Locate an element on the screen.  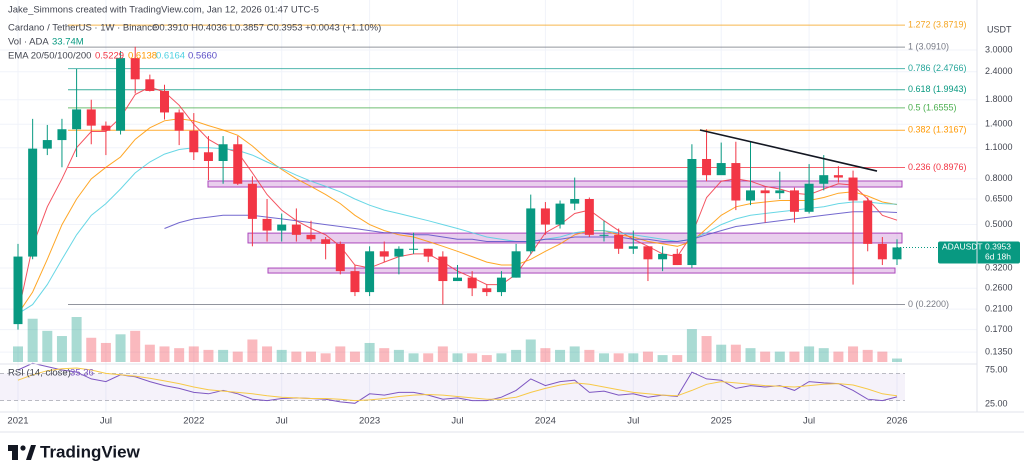
rsi-value: 35.36 is located at coordinates (82, 373).